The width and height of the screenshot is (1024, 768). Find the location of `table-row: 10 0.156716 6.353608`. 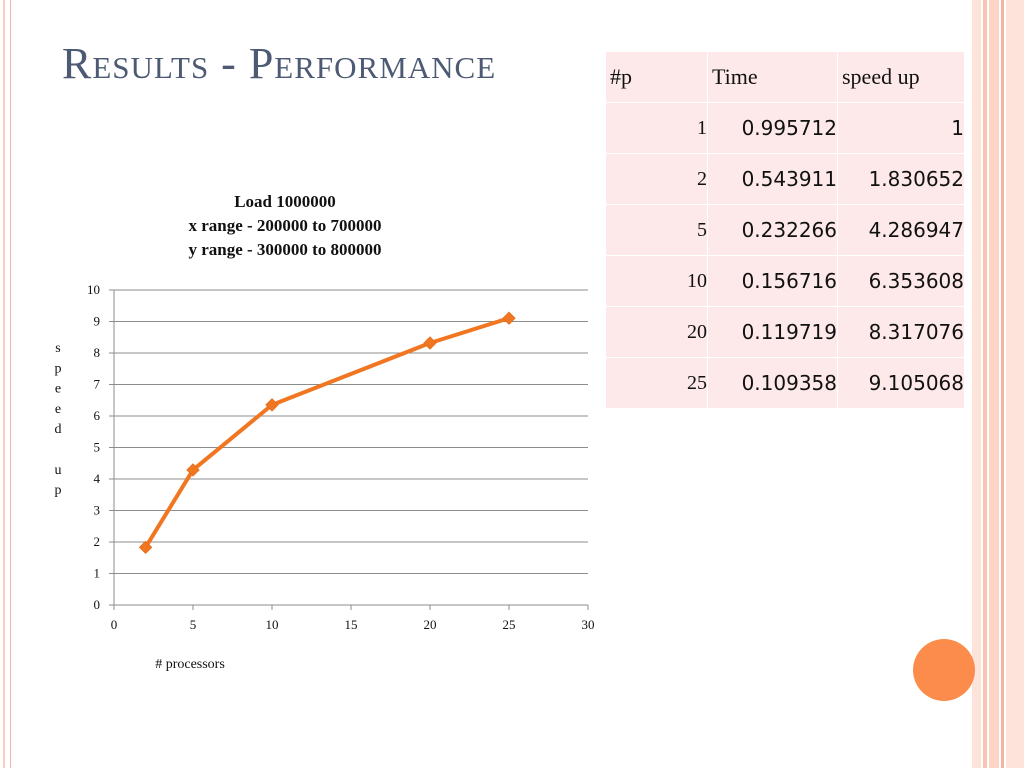

table-row: 10 0.156716 6.353608 is located at coordinates (785, 281).